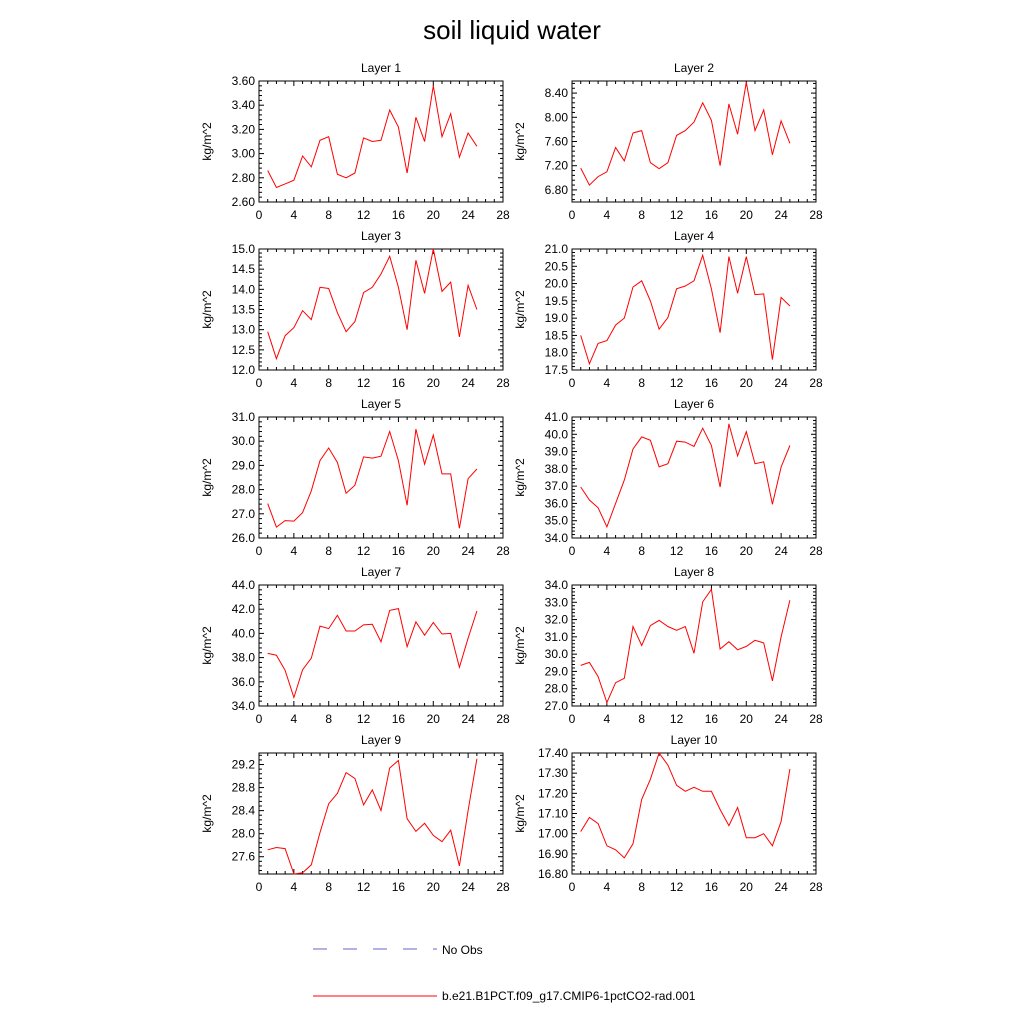 The image size is (1024, 1024). What do you see at coordinates (557, 637) in the screenshot?
I see `y-tick-label: 31.0` at bounding box center [557, 637].